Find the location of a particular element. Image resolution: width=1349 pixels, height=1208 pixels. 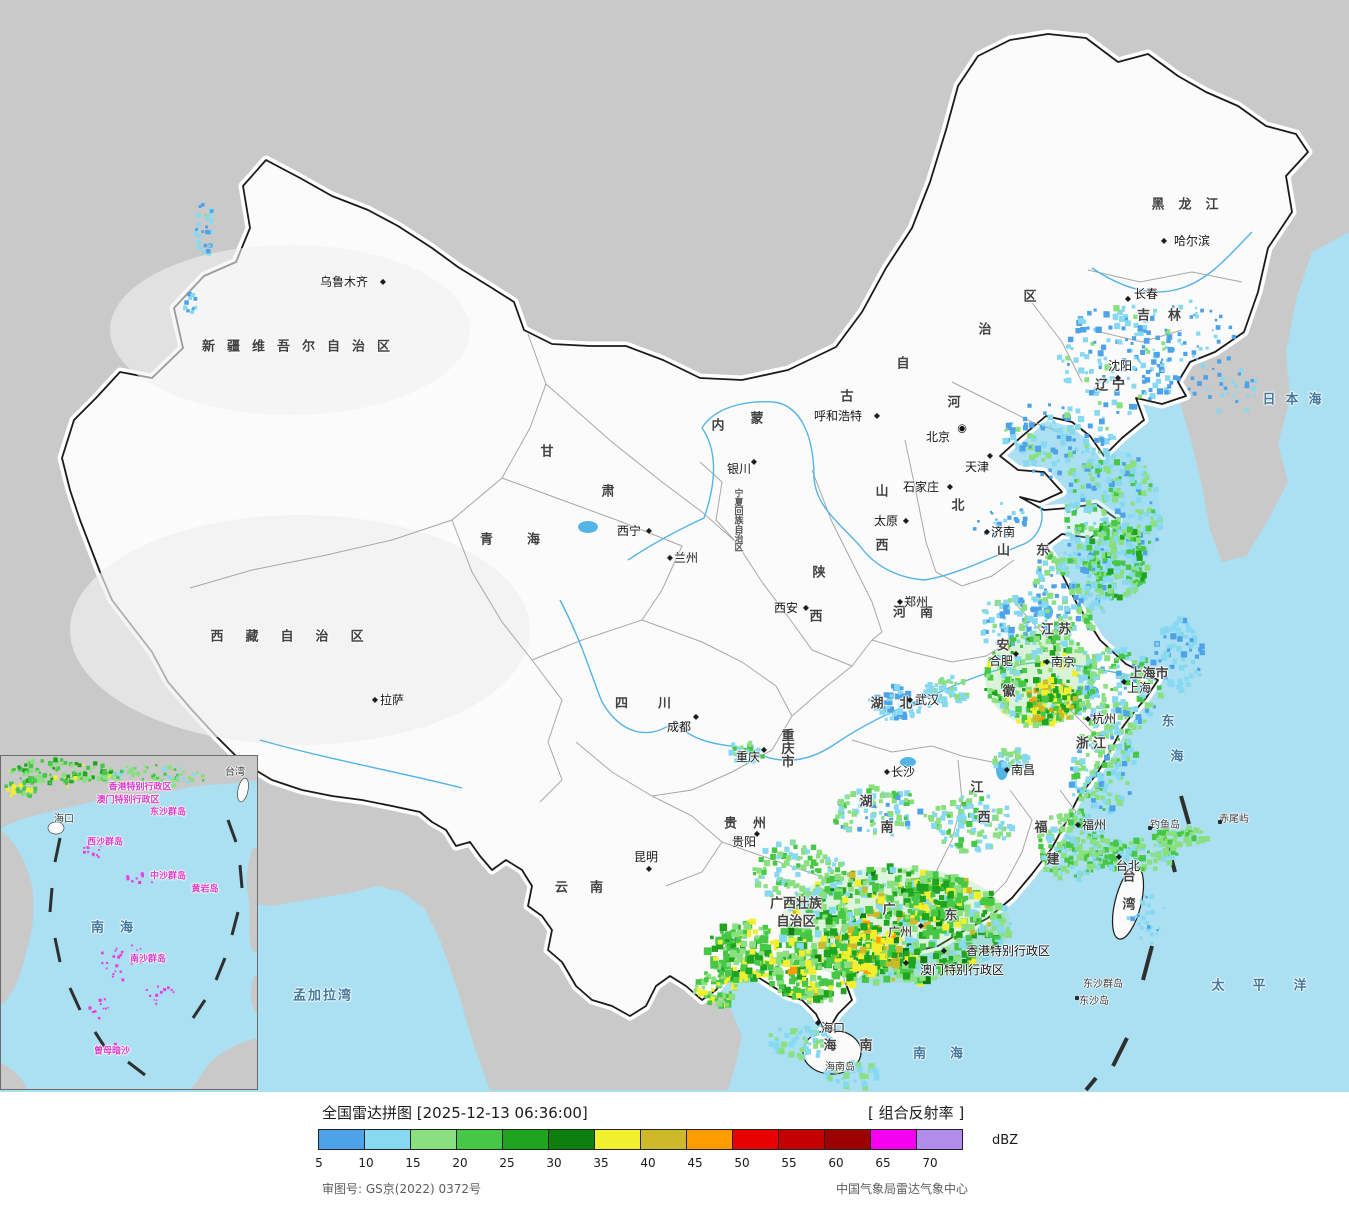

colorbar-tick: 50 is located at coordinates (742, 1163).